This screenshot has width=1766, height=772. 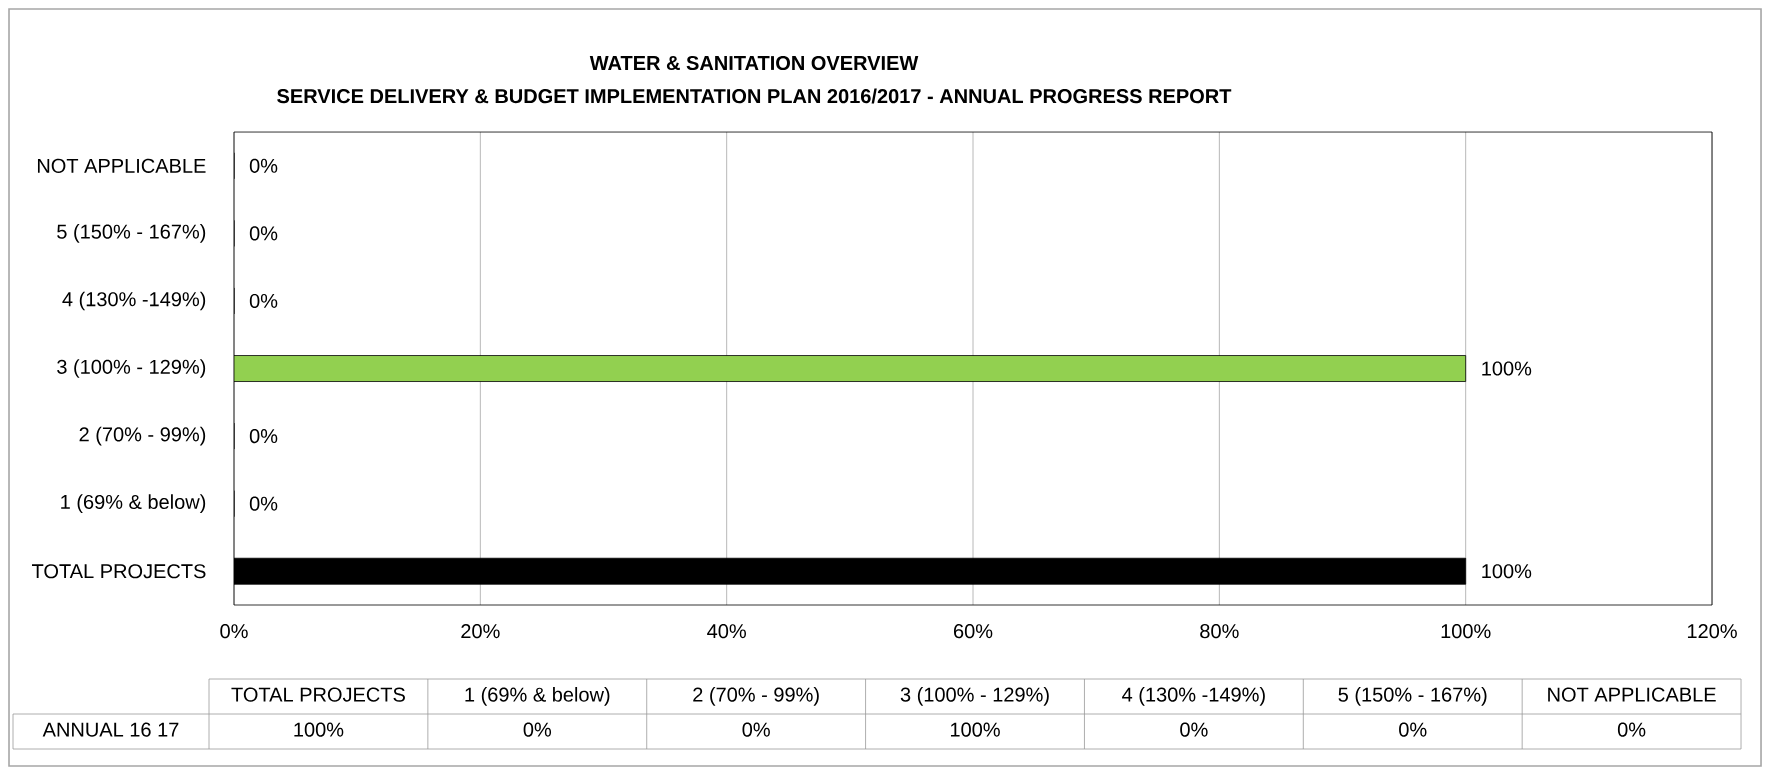 What do you see at coordinates (142, 436) in the screenshot?
I see `y-tick-label: 2 (70% - 99%)` at bounding box center [142, 436].